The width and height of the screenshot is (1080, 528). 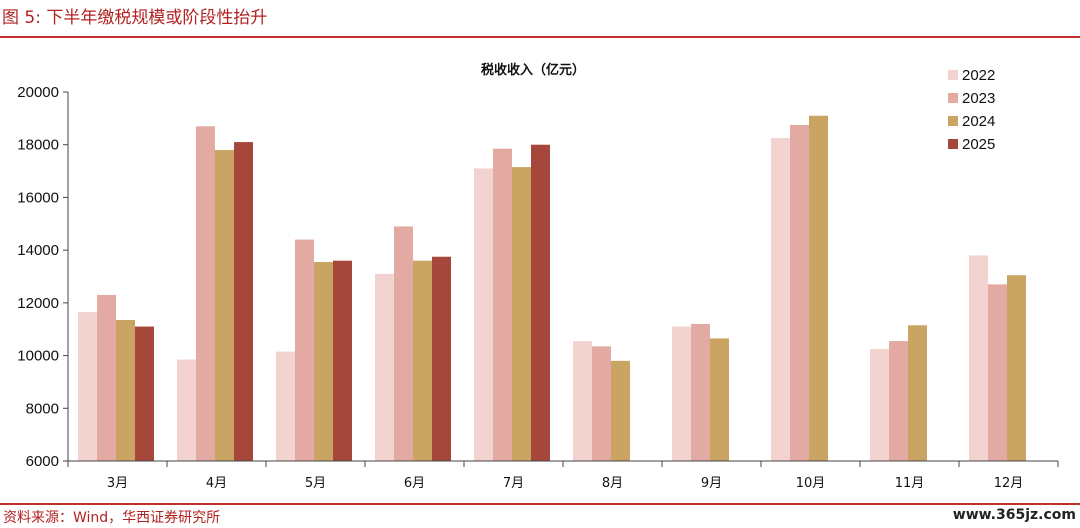 What do you see at coordinates (42, 461) in the screenshot?
I see `y-tick-label: 6000` at bounding box center [42, 461].